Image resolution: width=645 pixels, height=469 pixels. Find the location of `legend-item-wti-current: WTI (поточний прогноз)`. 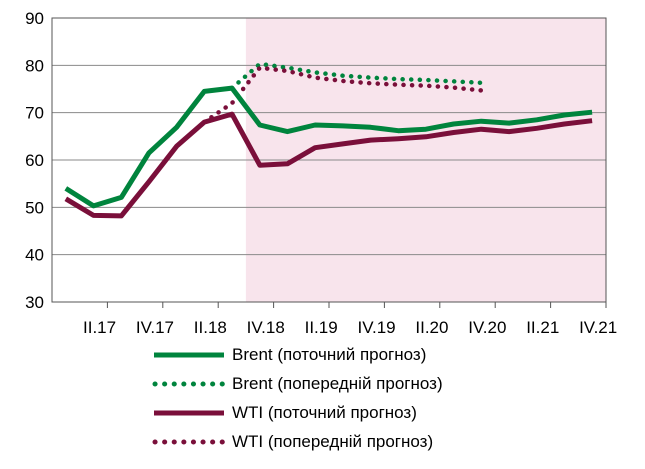

legend-item-wti-current: WTI (поточний прогноз) is located at coordinates (297, 412).